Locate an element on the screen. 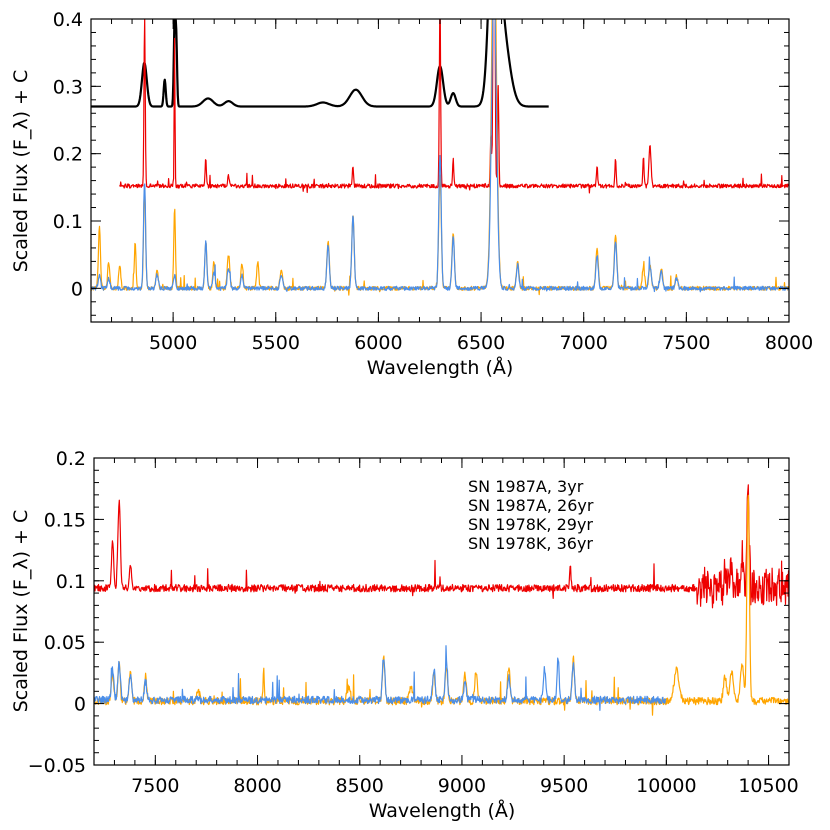 The image size is (830, 830). x-tick-label: 6500 is located at coordinates (481, 343).